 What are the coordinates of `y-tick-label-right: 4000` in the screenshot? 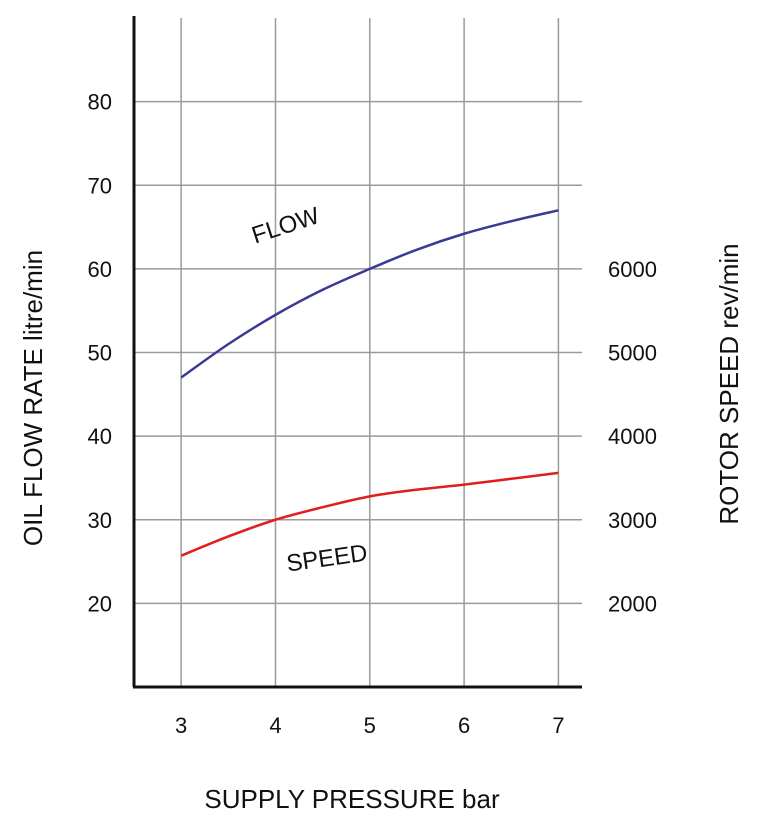 It's located at (632, 436).